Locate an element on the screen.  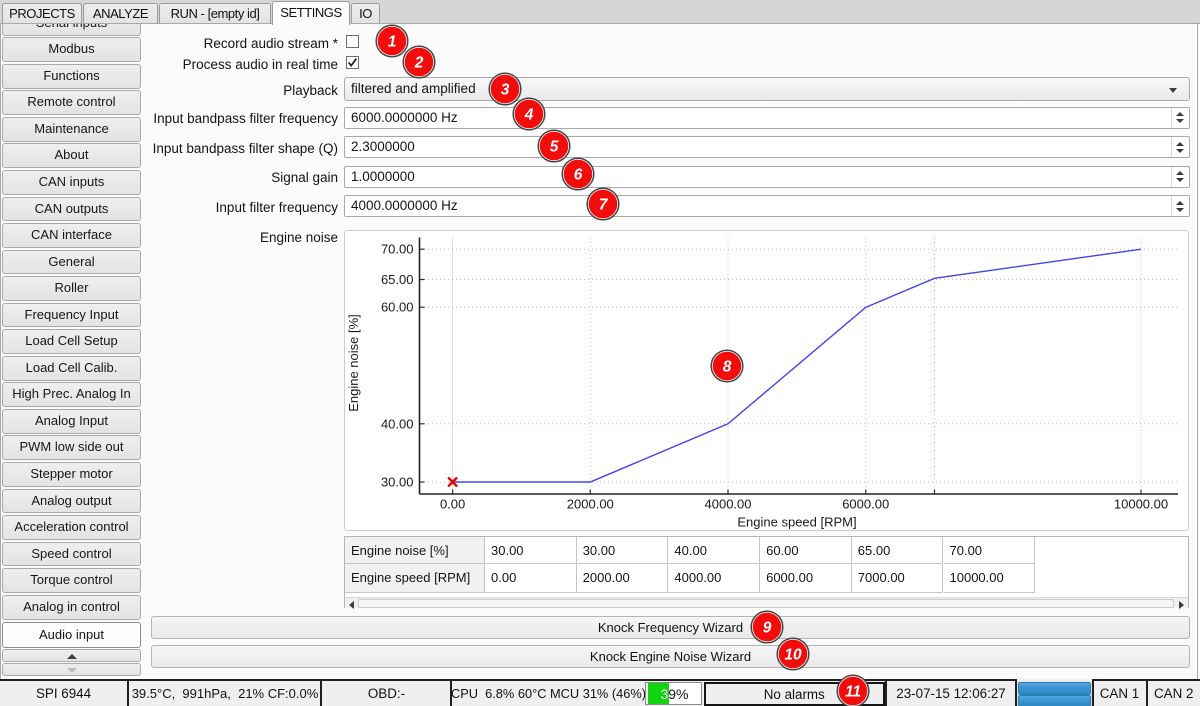
svg-text: 10 is located at coordinates (793, 654).